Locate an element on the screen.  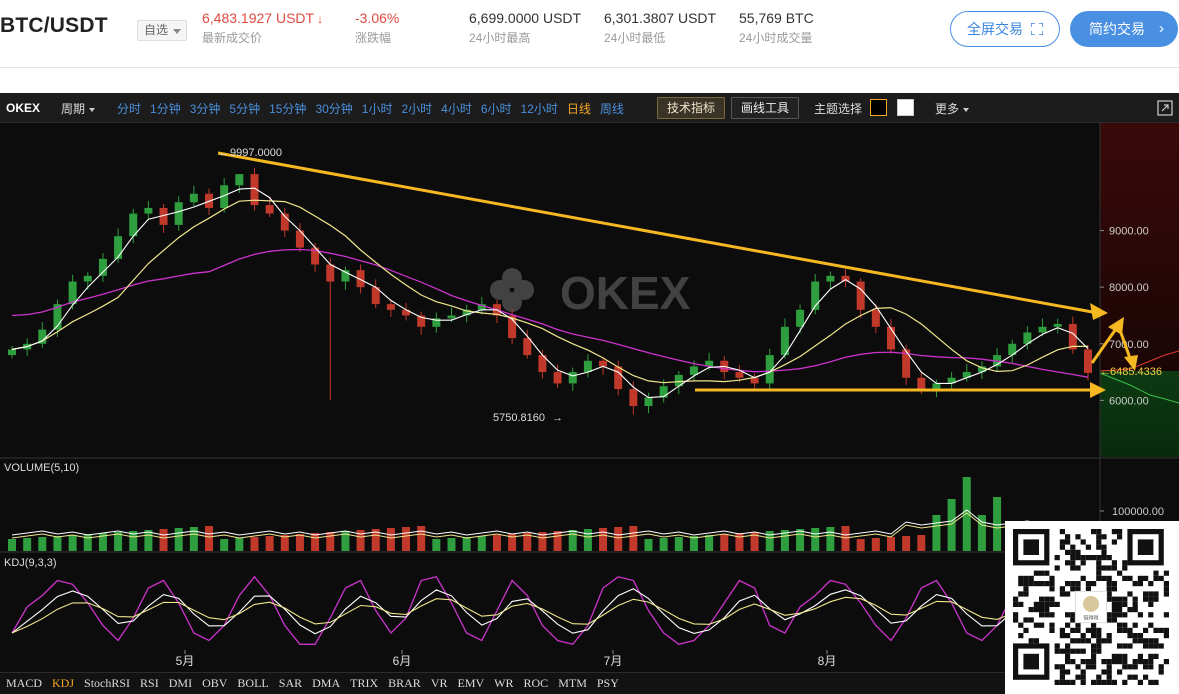
indicator-tab: VR is located at coordinates (439, 683).